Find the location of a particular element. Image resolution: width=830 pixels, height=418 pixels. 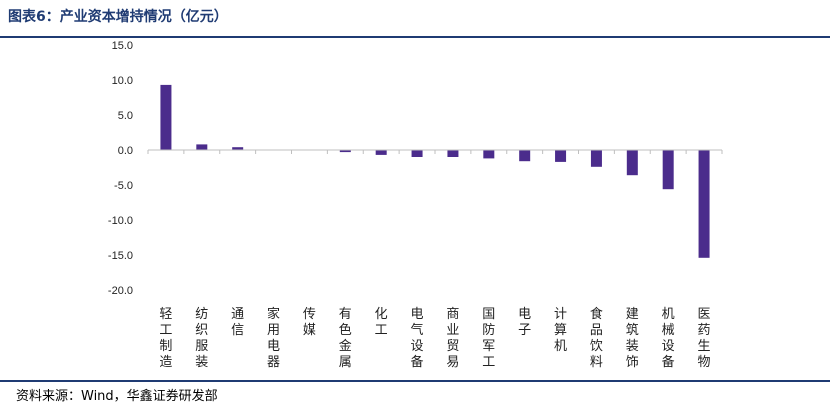

category-label: 有色金属 is located at coordinates (345, 338).